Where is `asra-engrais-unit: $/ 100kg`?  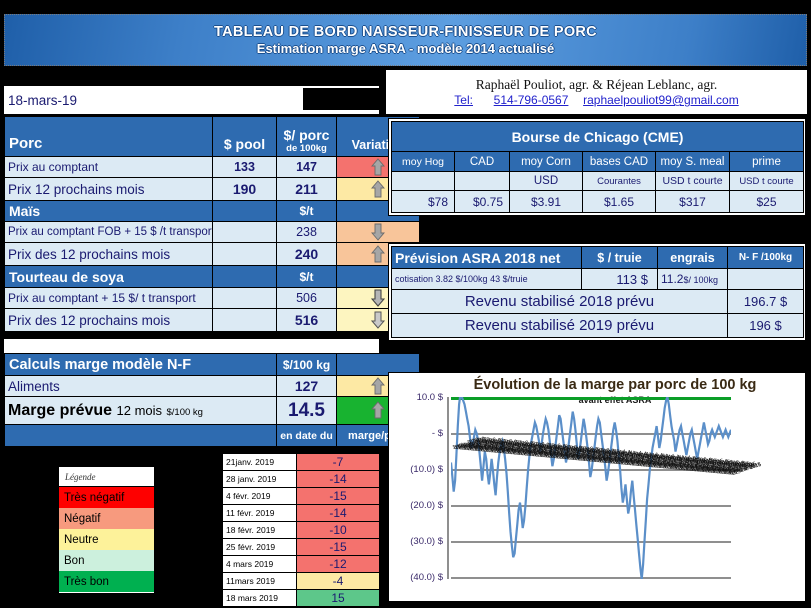 asra-engrais-unit: $/ 100kg is located at coordinates (700, 280).